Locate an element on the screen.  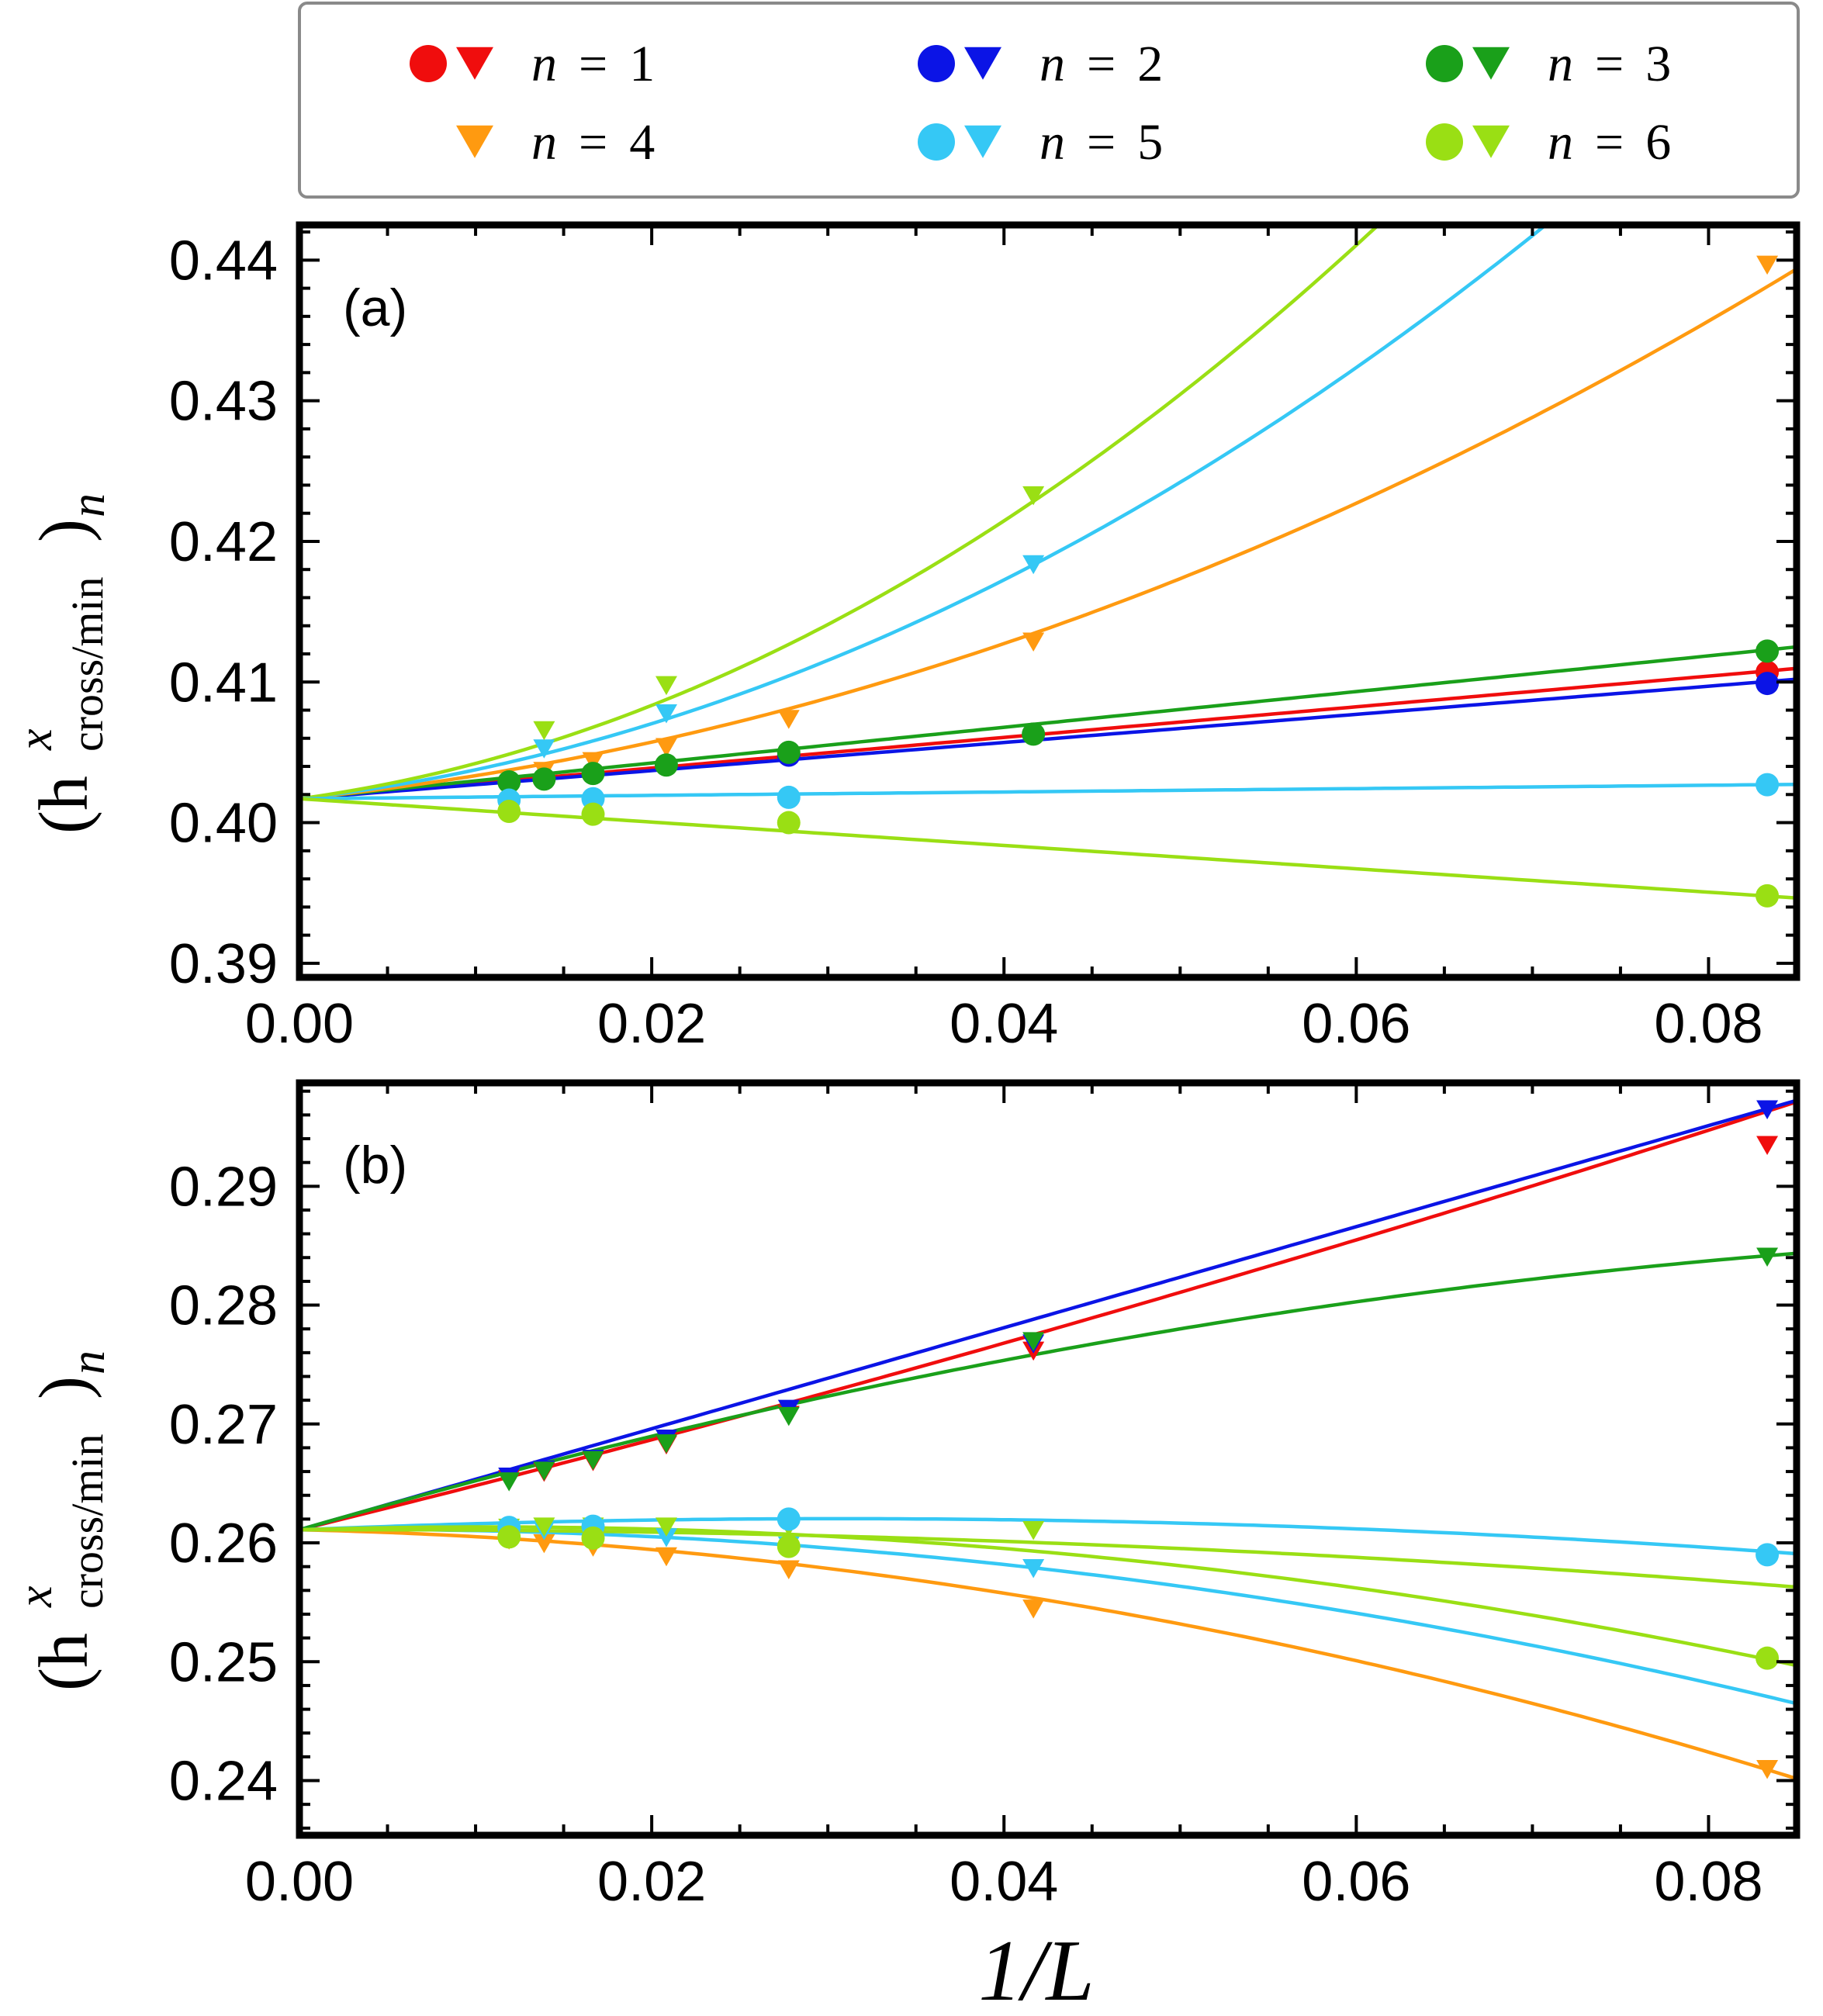
y-title-b-n: n is located at coordinates (88, 1362).